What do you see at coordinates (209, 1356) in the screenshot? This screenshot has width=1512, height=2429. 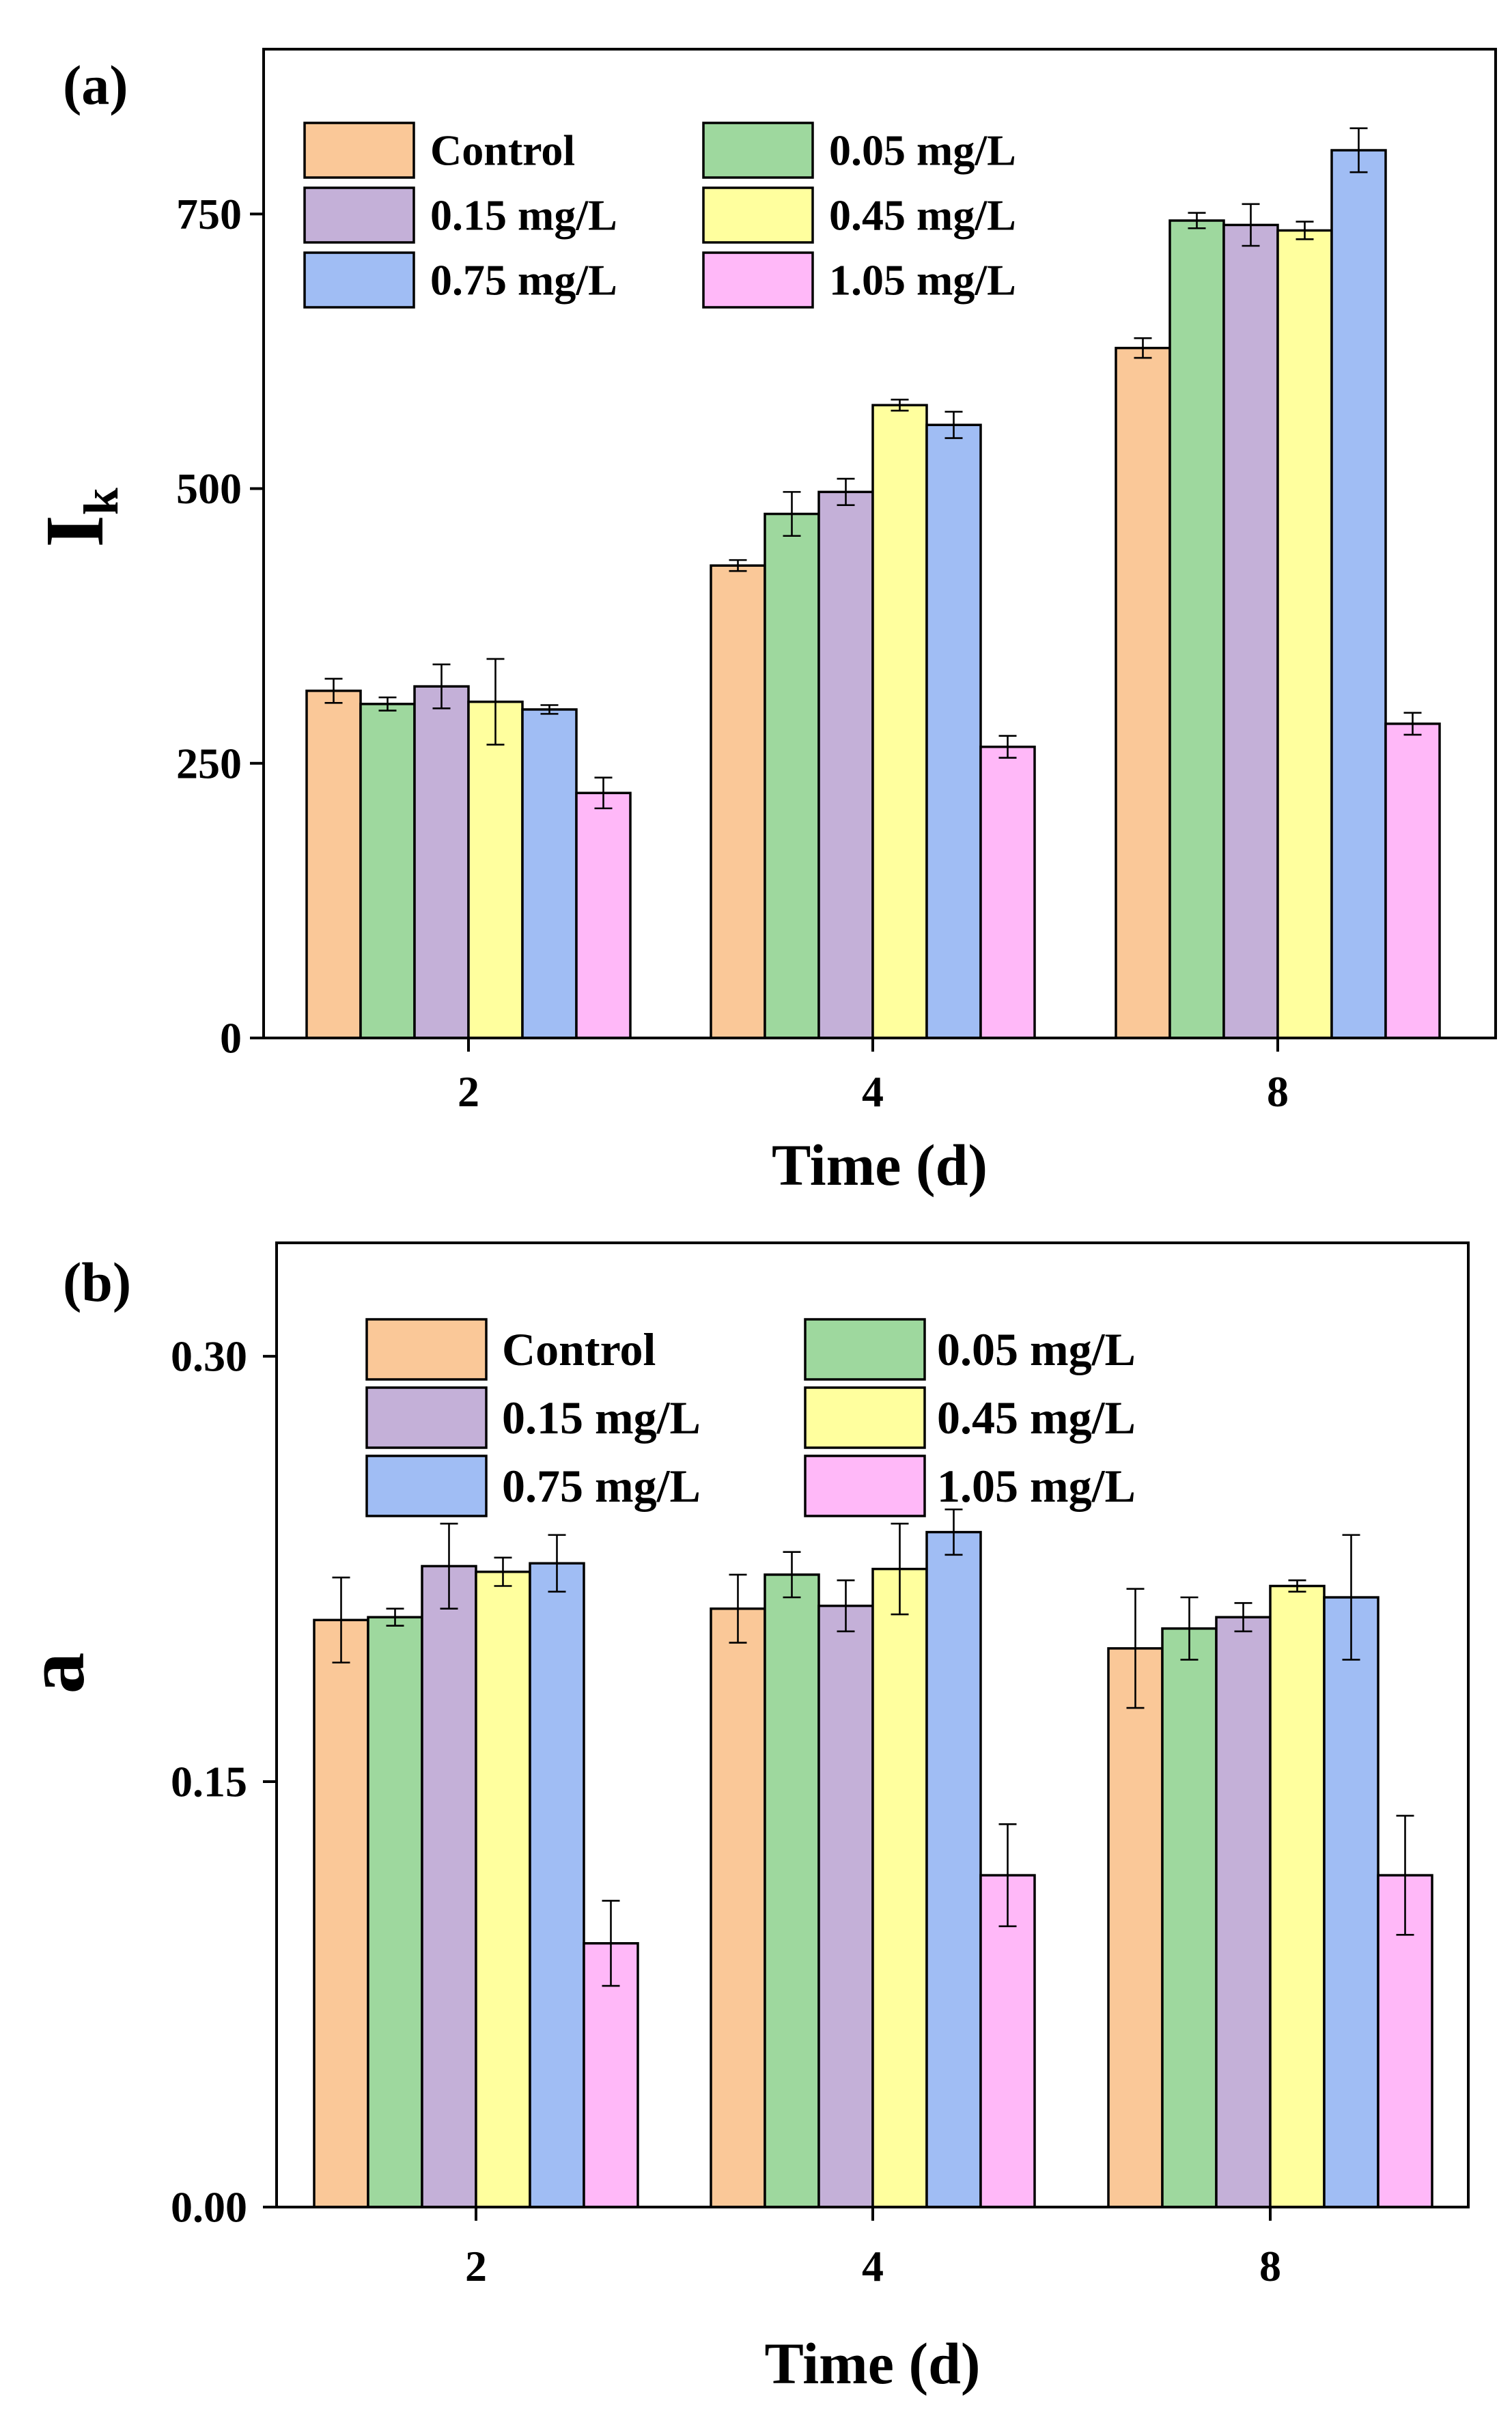 I see `y-tick-label: 0.30` at bounding box center [209, 1356].